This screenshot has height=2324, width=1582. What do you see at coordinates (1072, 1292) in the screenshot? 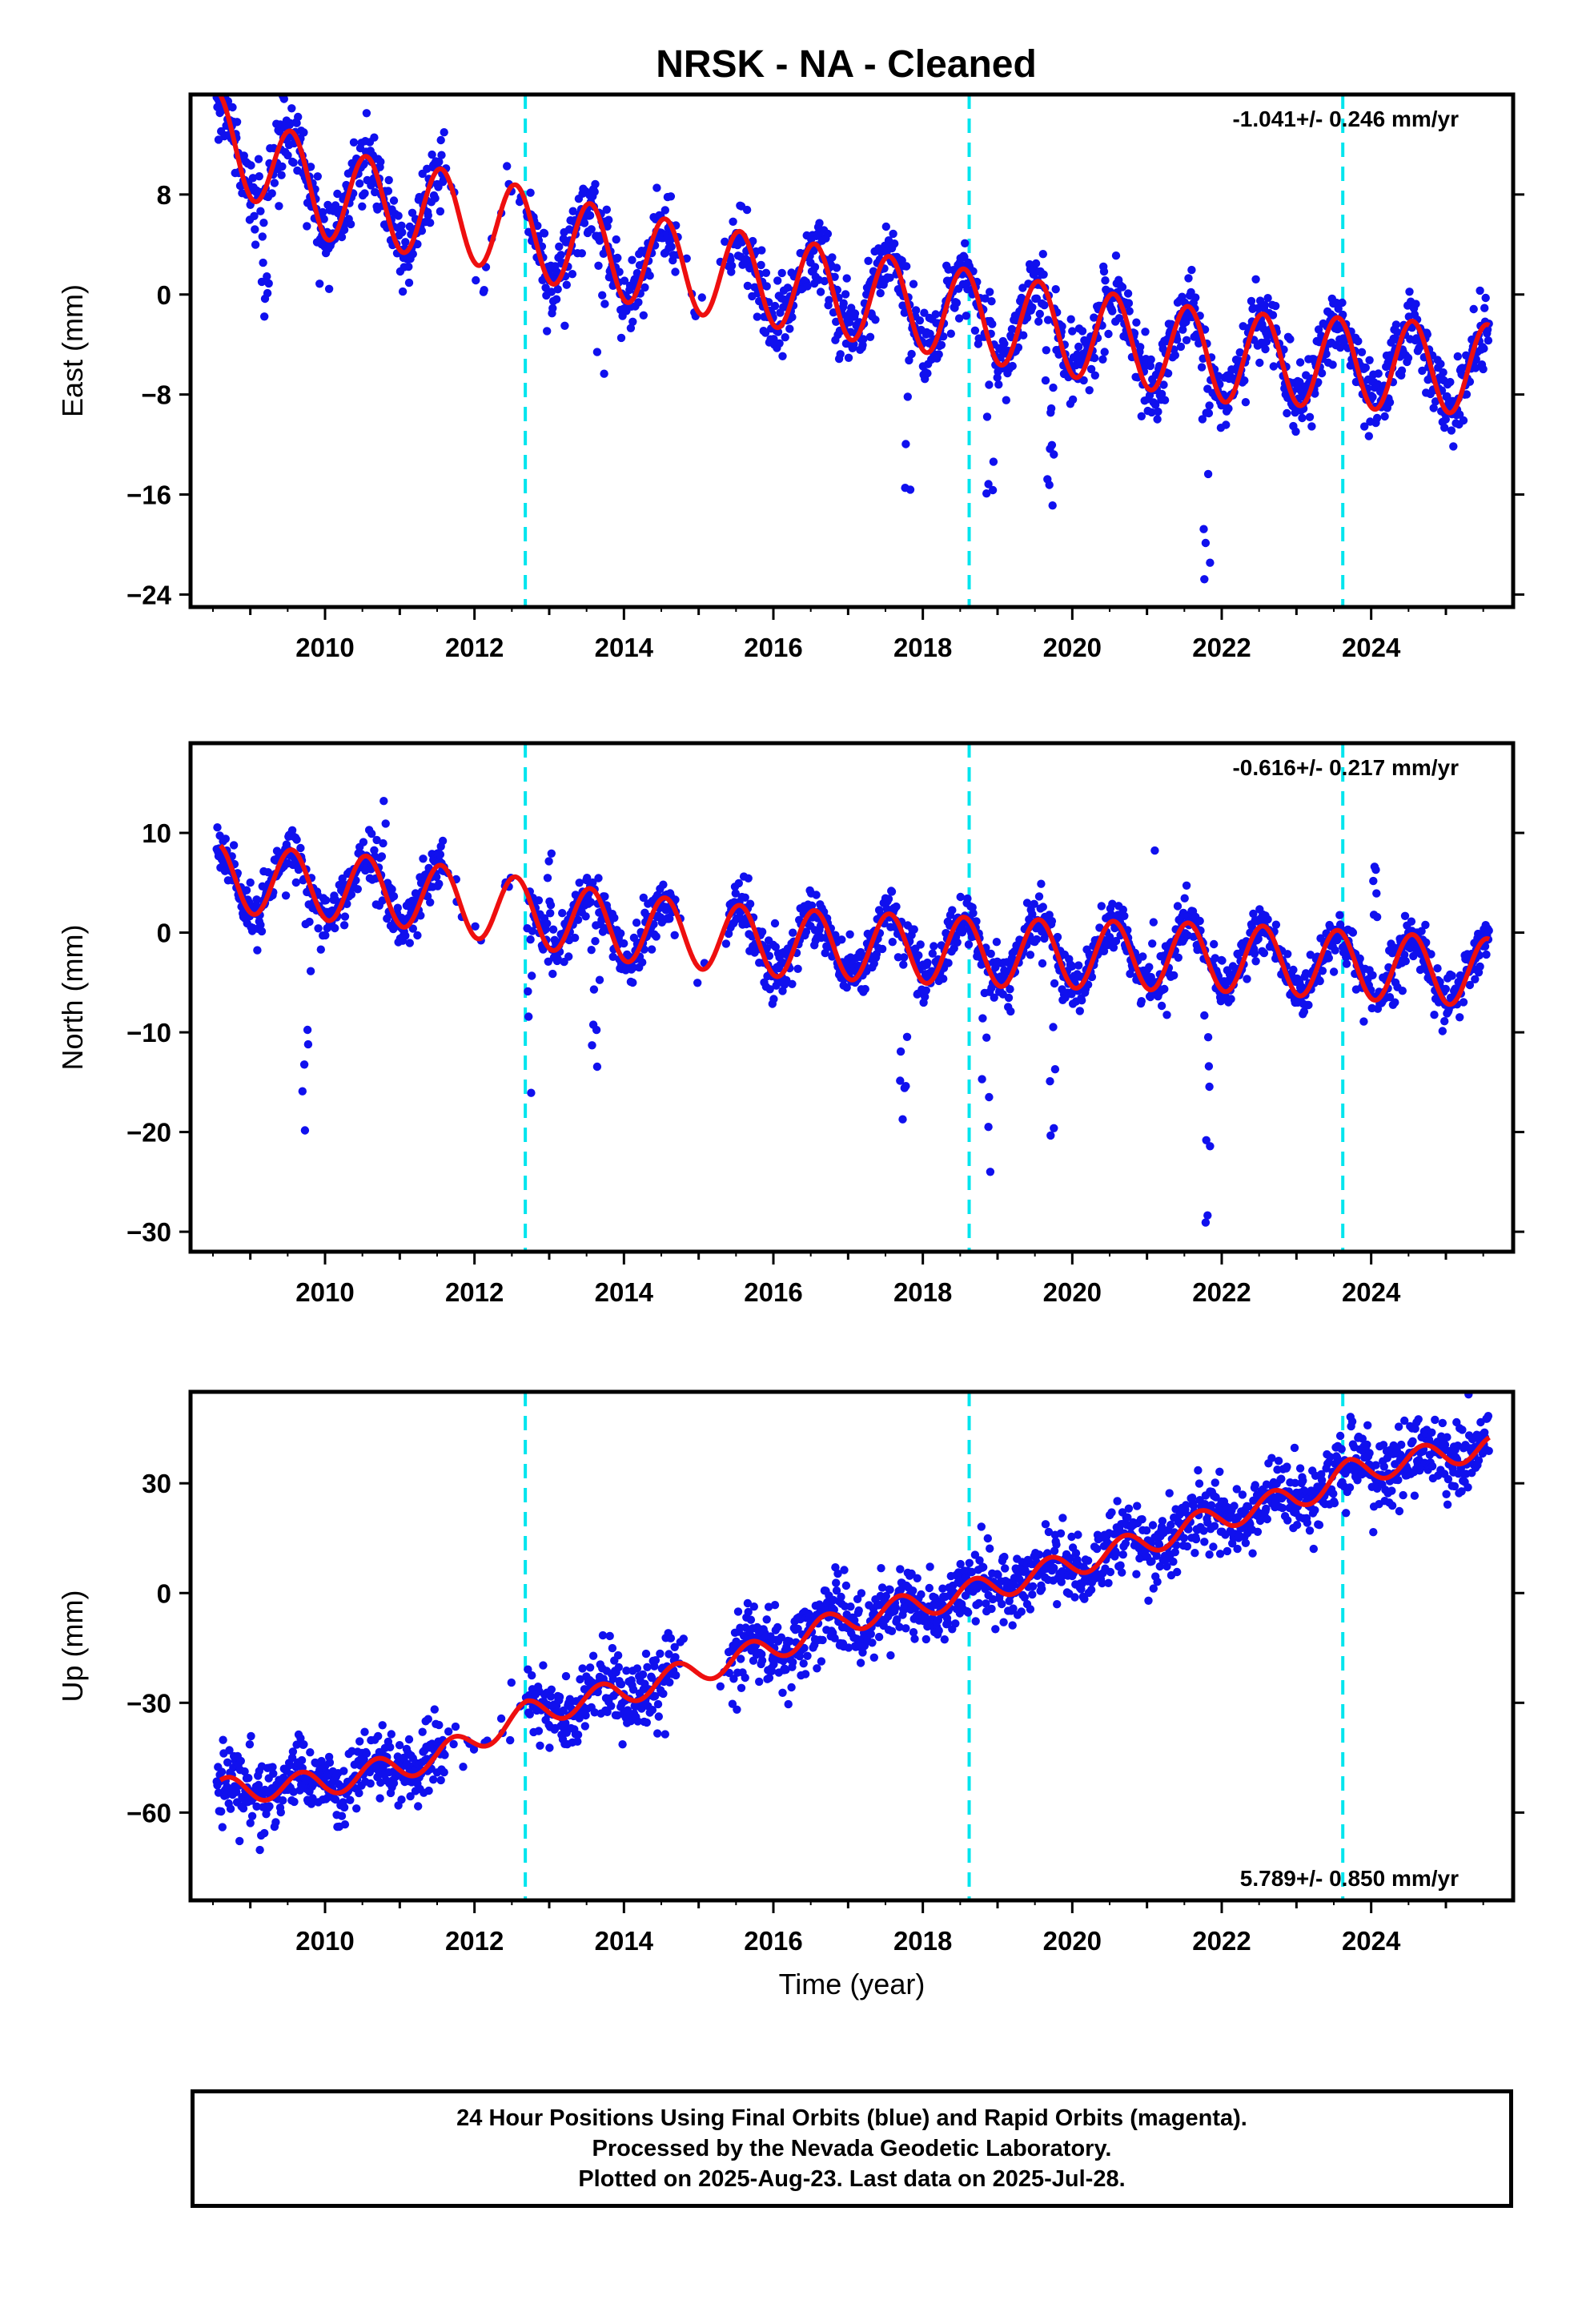
I see `x-tick-label: 2020` at bounding box center [1072, 1292].